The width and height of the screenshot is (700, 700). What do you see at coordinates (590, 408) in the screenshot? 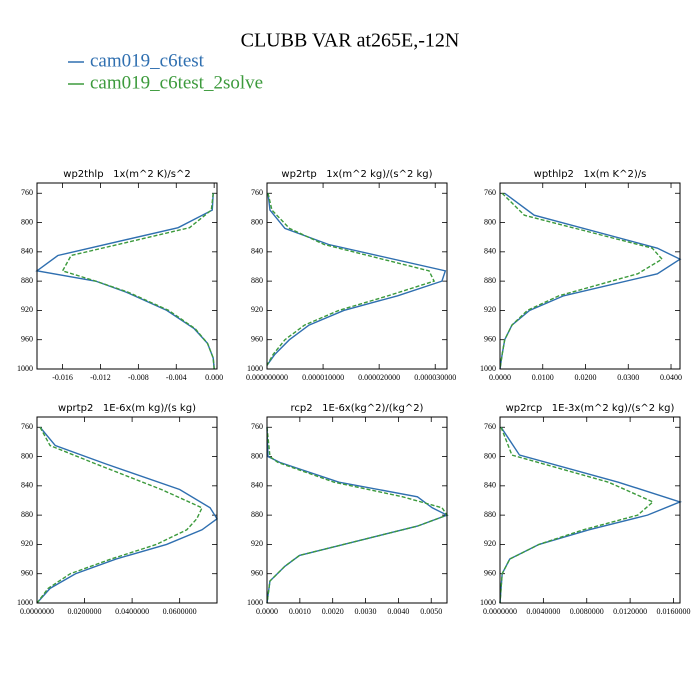
I see `panel-title: wp2rcp 1E-3x(m^2 kg)/(s^2 kg)` at bounding box center [590, 408].